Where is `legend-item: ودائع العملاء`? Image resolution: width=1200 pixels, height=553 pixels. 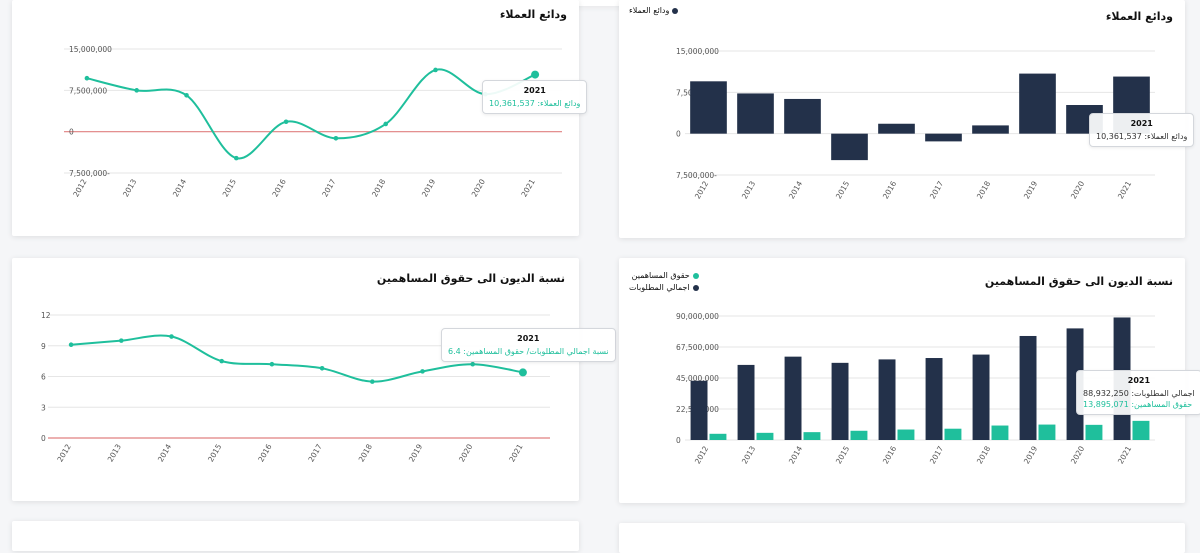 legend-item: ودائع العملاء is located at coordinates (654, 11).